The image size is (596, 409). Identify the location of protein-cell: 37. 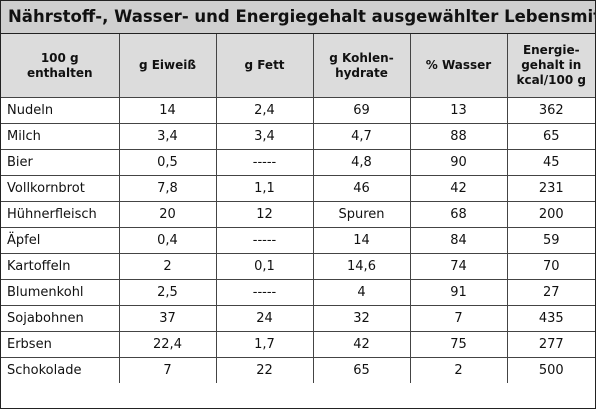
(167, 318).